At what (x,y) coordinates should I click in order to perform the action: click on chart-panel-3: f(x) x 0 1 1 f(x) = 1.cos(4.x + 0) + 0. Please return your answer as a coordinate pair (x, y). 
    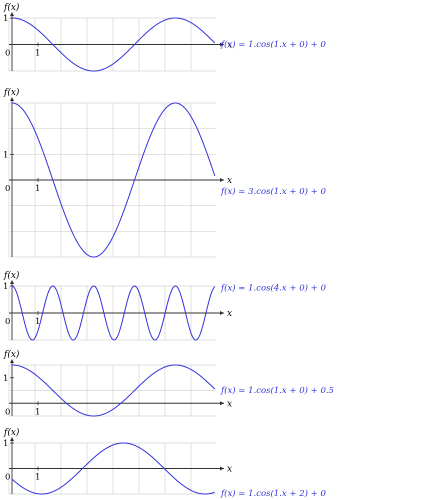
    Looking at the image, I should click on (164, 305).